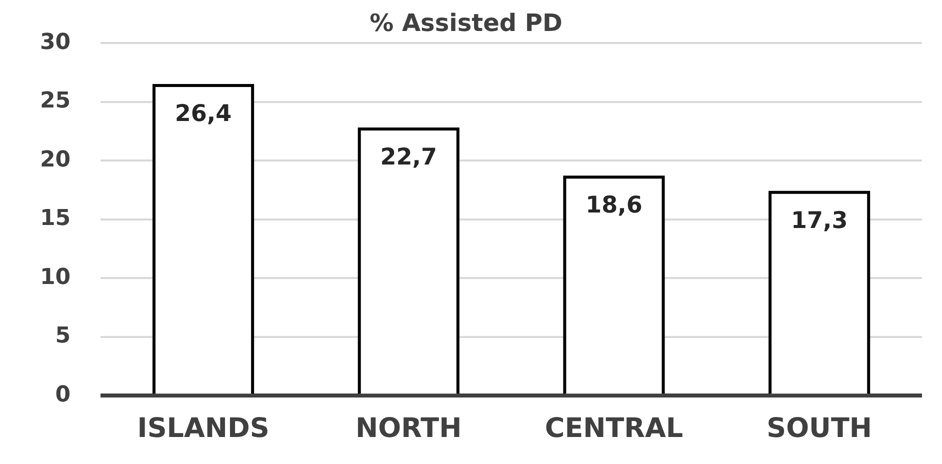  What do you see at coordinates (614, 428) in the screenshot?
I see `x-tick-label: CENTRAL` at bounding box center [614, 428].